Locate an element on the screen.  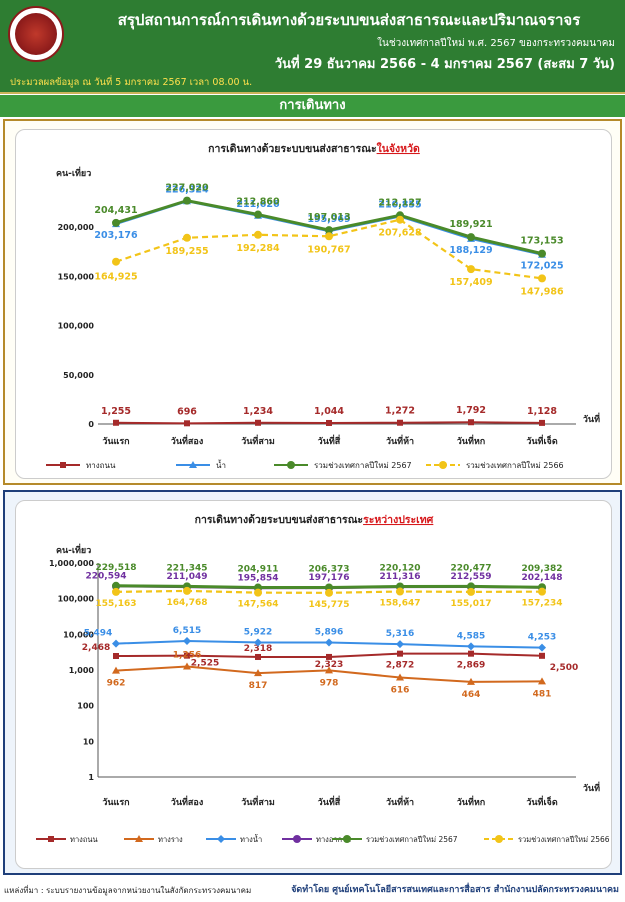
data-label: 227,020 is located at coordinates (187, 188).